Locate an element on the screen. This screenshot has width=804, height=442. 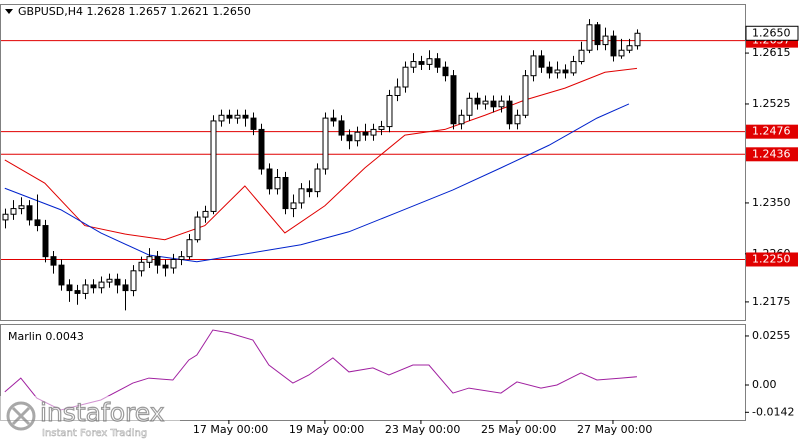
indicator-y-tick-label: -0.0142 is located at coordinates (773, 411).